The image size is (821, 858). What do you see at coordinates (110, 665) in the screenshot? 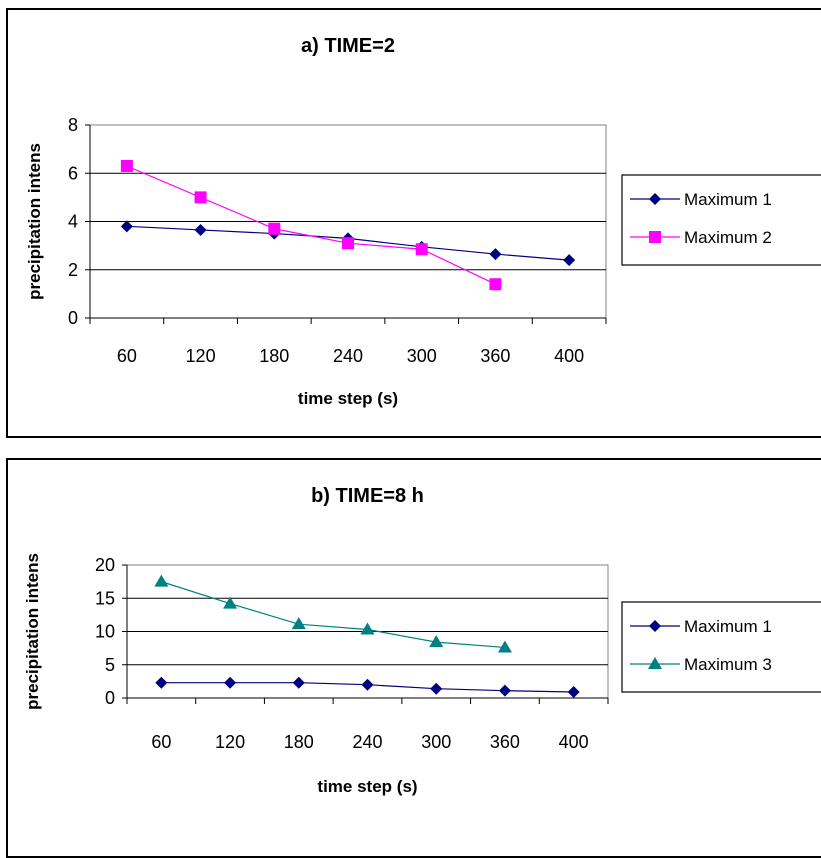
I see `y-tick-label: 5` at bounding box center [110, 665].